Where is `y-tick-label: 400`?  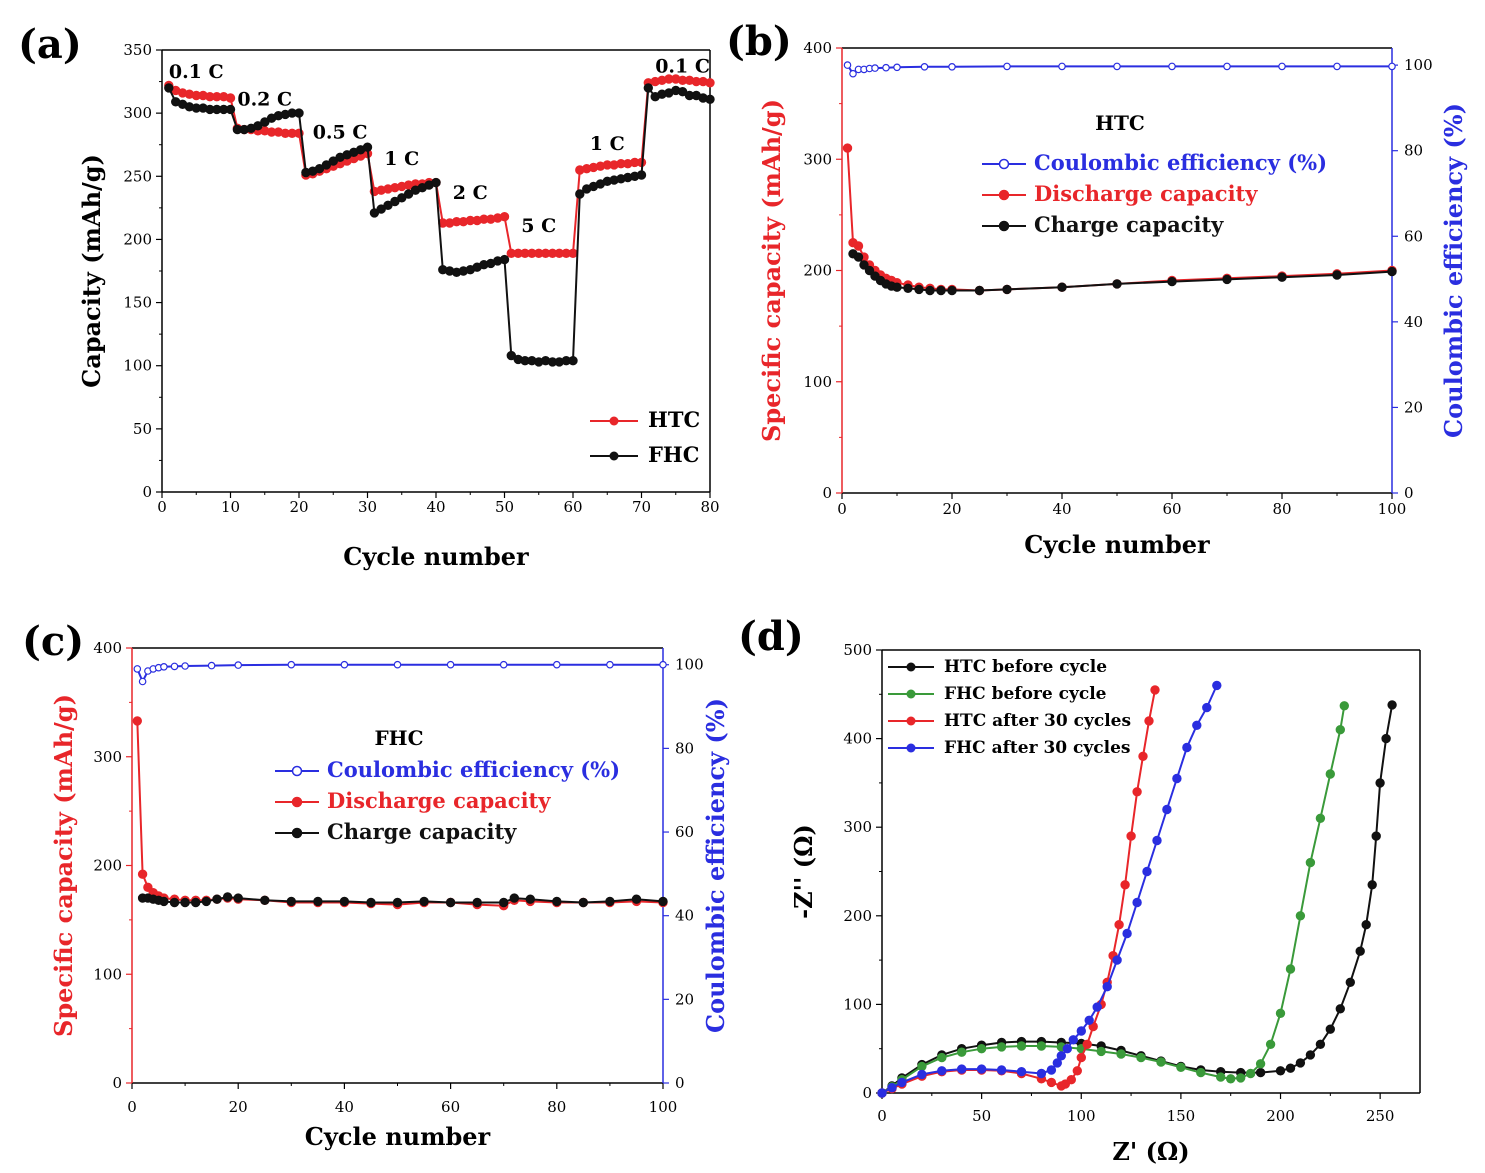
y-tick-label: 400 is located at coordinates (857, 739).